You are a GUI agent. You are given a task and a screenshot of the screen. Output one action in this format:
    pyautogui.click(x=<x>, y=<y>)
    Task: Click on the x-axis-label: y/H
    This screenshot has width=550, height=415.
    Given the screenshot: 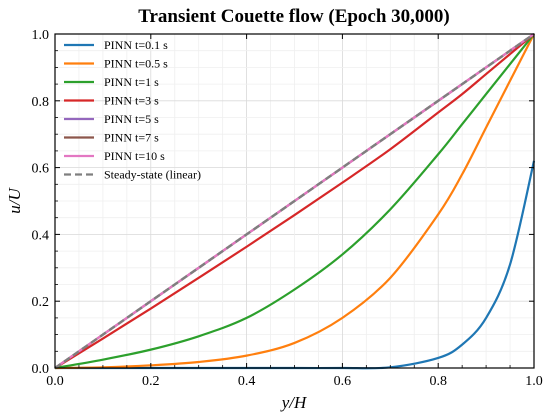 What is the action you would take?
    pyautogui.click(x=294, y=402)
    